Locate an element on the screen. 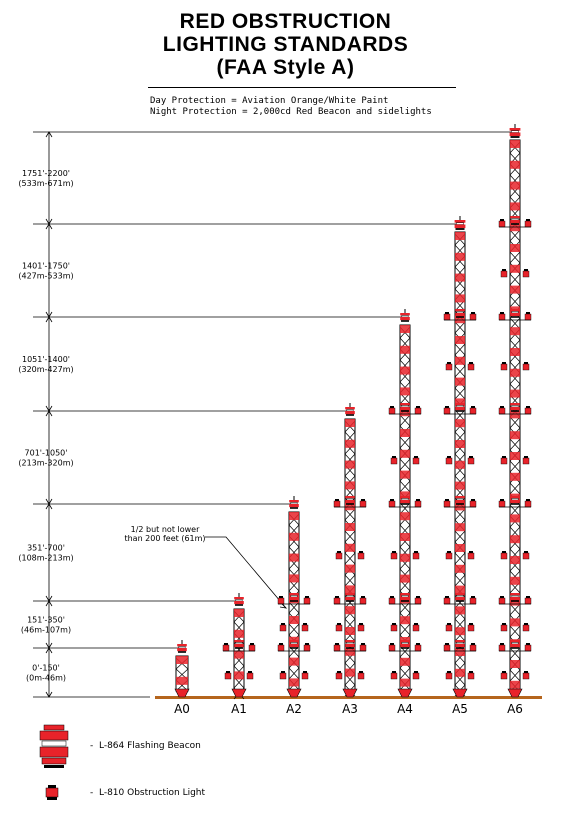  band-label-feet: 1751'-2200' is located at coordinates (46, 173).